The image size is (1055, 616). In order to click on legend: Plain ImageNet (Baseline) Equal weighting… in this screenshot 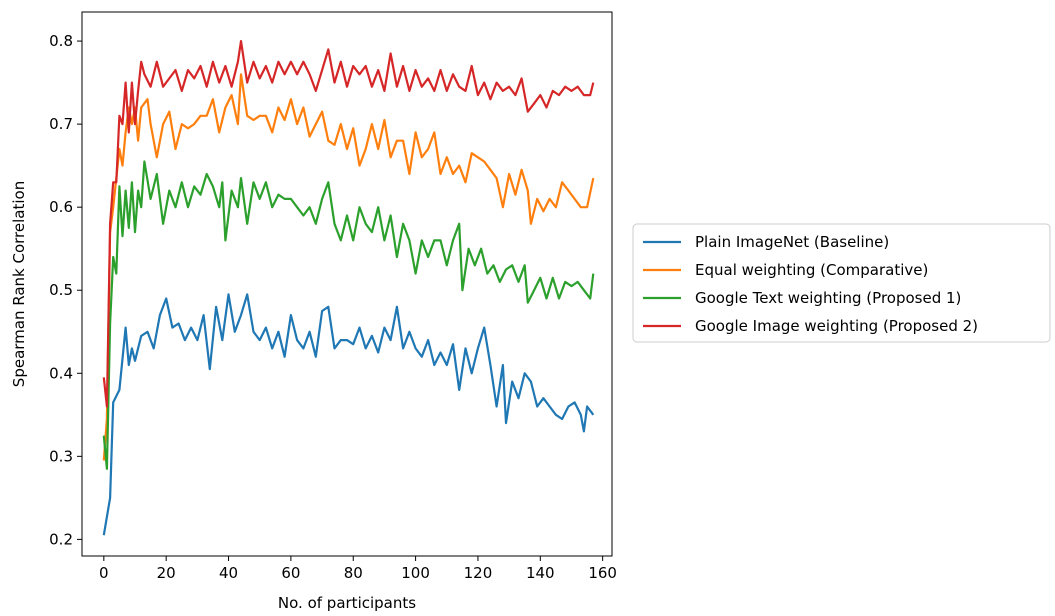, I will do `click(841, 283)`.